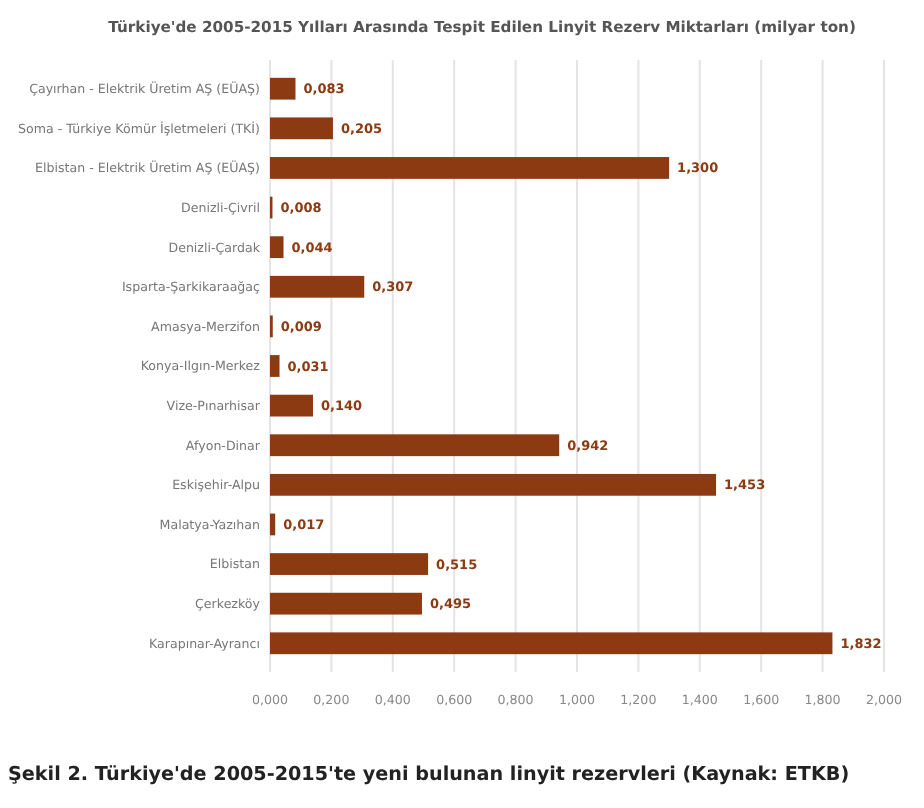  What do you see at coordinates (429, 775) in the screenshot?
I see `text: Şekil 2. Türkiye'de 2005-2015'te yeni bulunan linyit rezervleri (Kaynak: ETKB)` at bounding box center [429, 775].